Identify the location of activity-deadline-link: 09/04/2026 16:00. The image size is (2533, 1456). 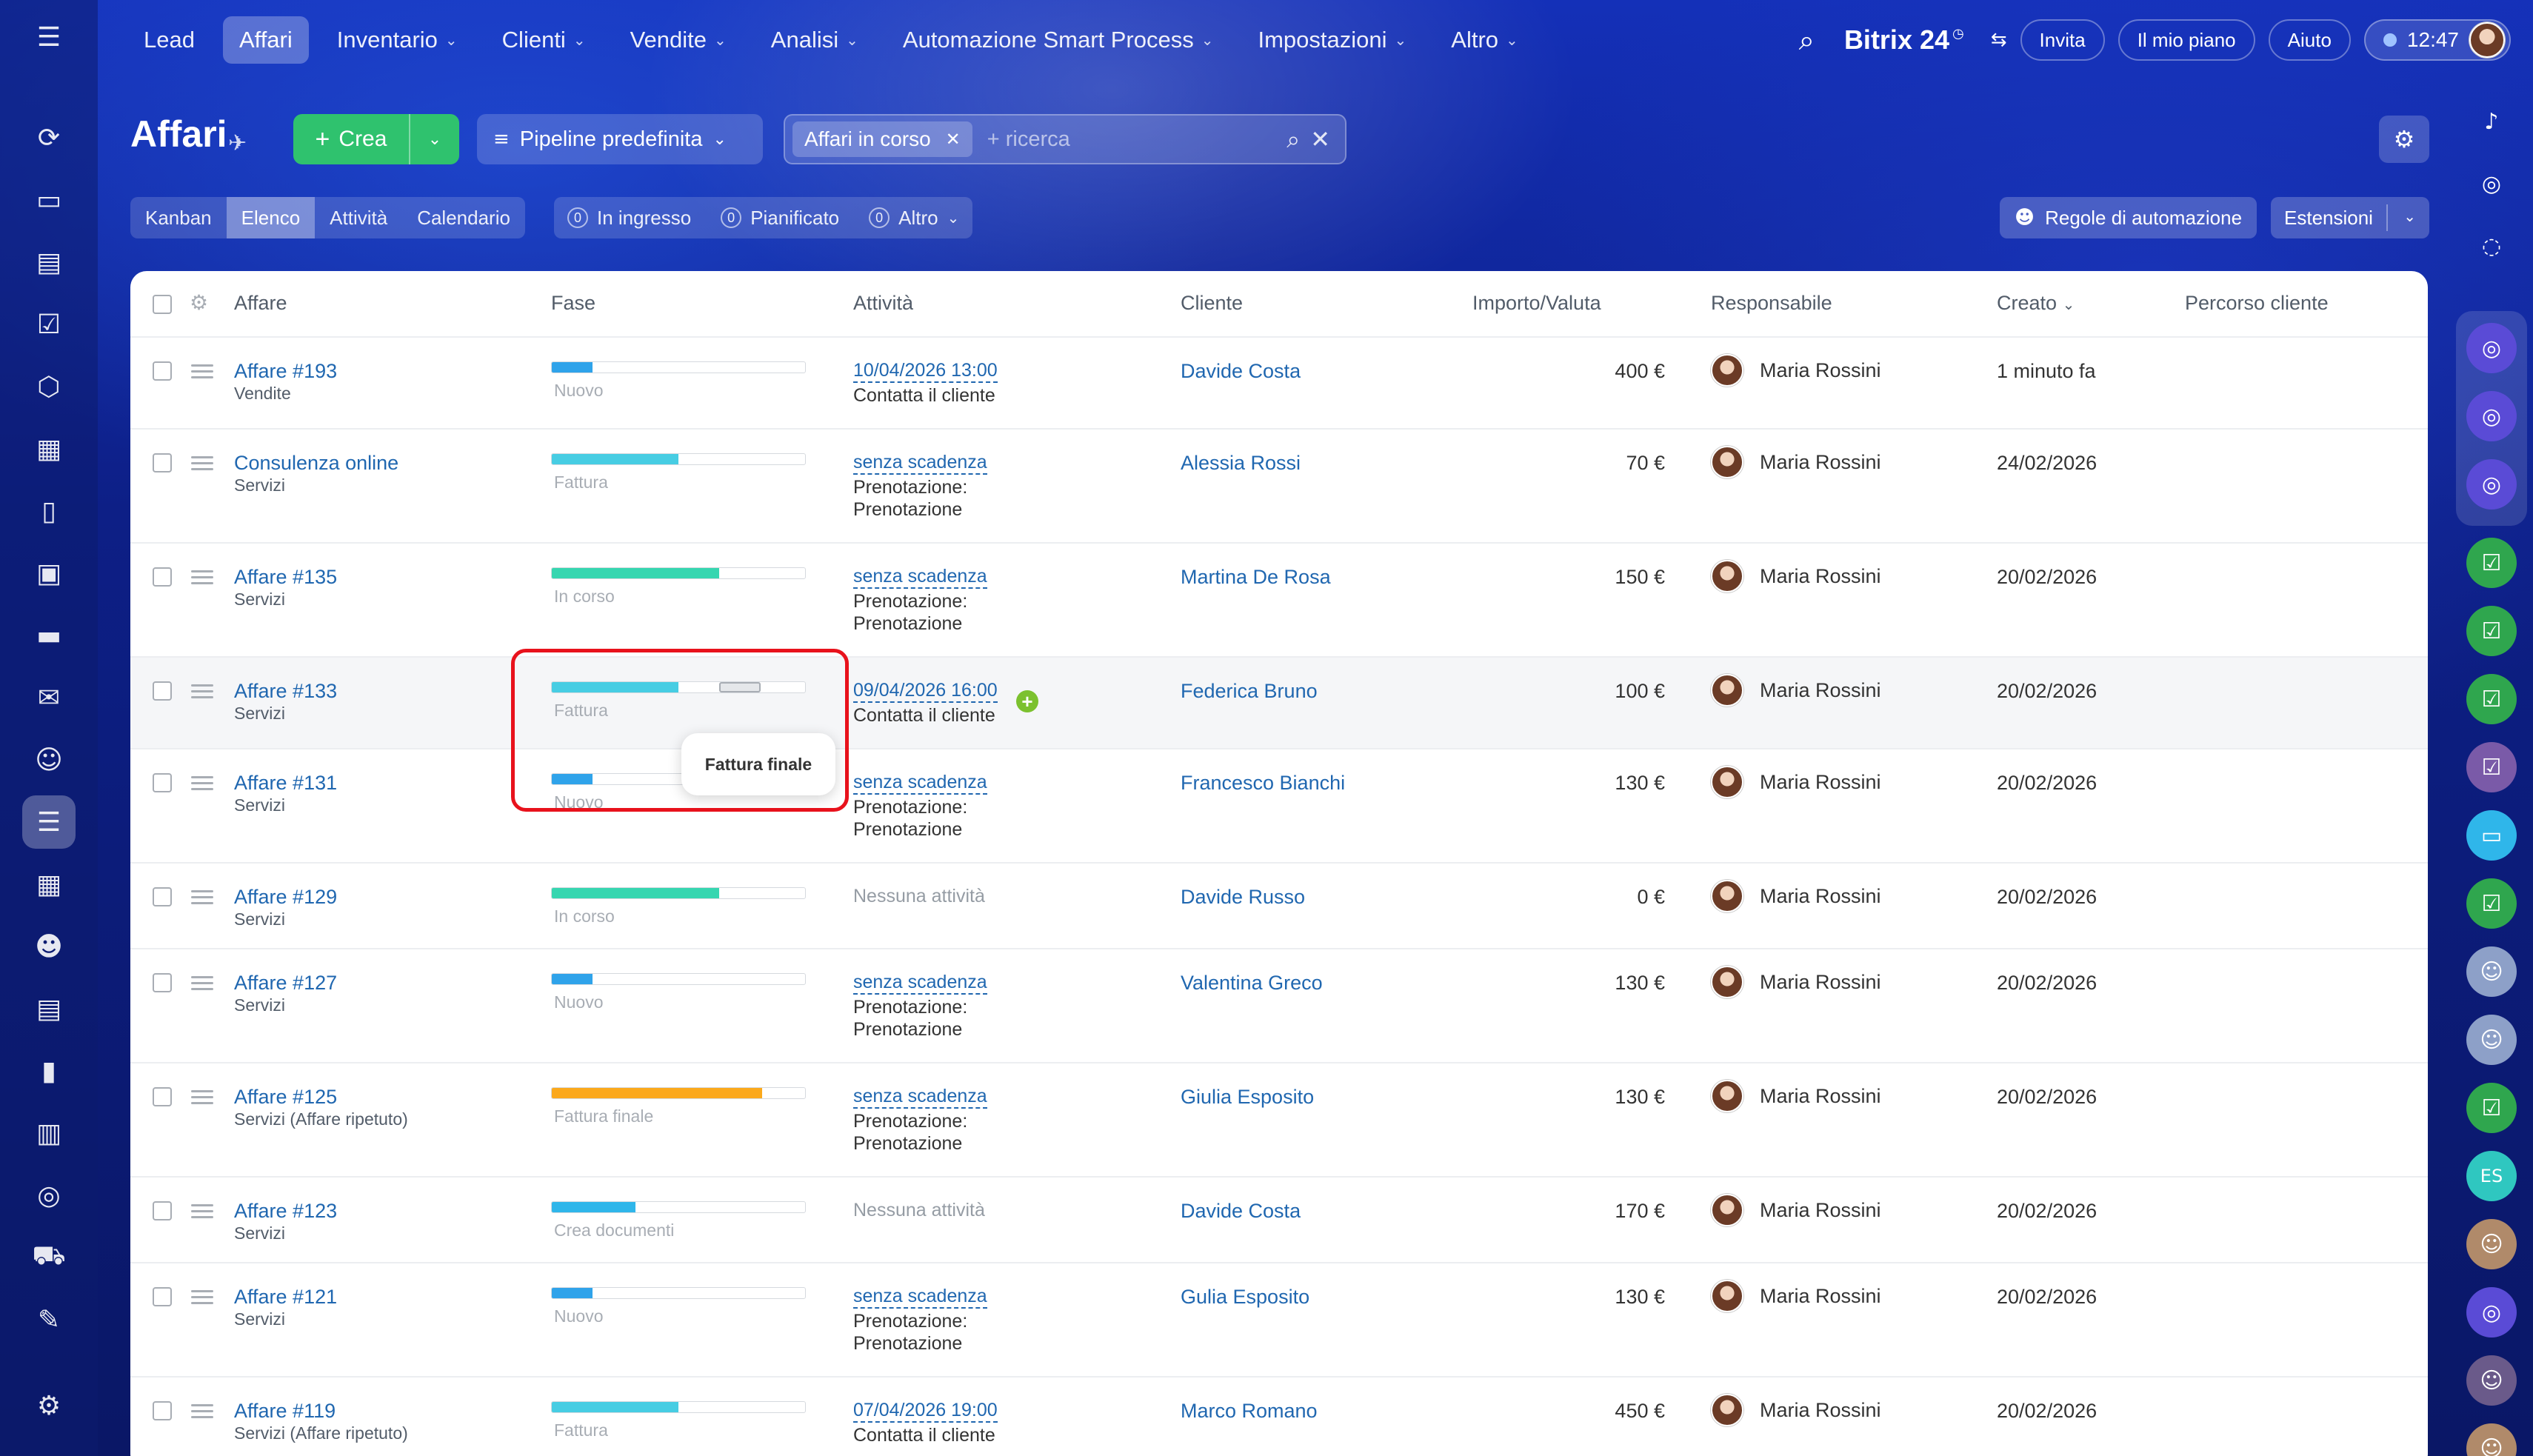
(925, 691).